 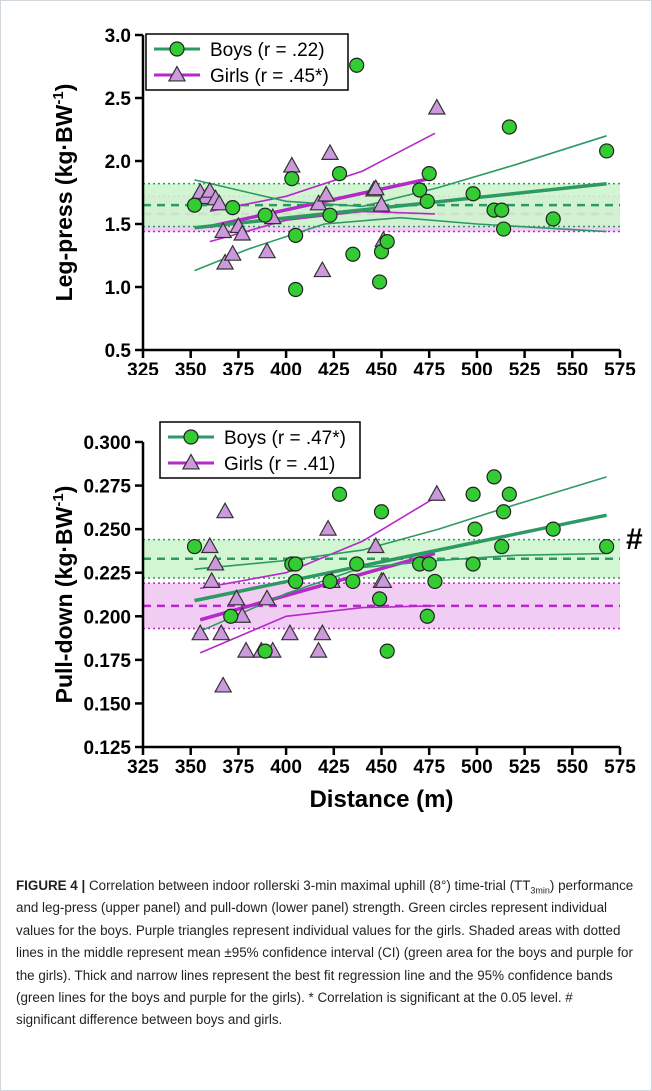 I want to click on x-tick-label: 500, so click(x=477, y=767).